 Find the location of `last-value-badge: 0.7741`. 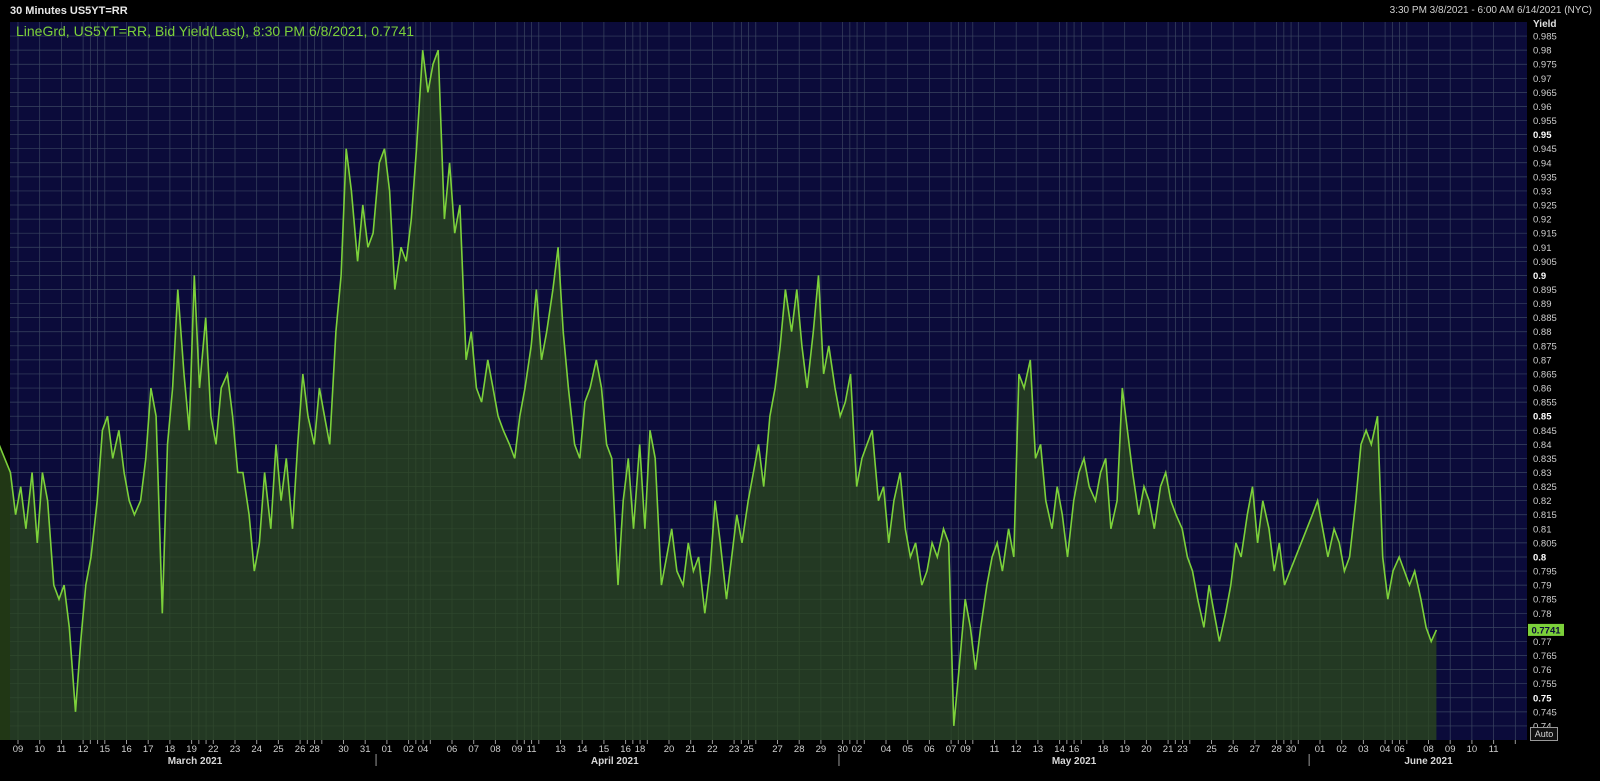

last-value-badge: 0.7741 is located at coordinates (1546, 629).